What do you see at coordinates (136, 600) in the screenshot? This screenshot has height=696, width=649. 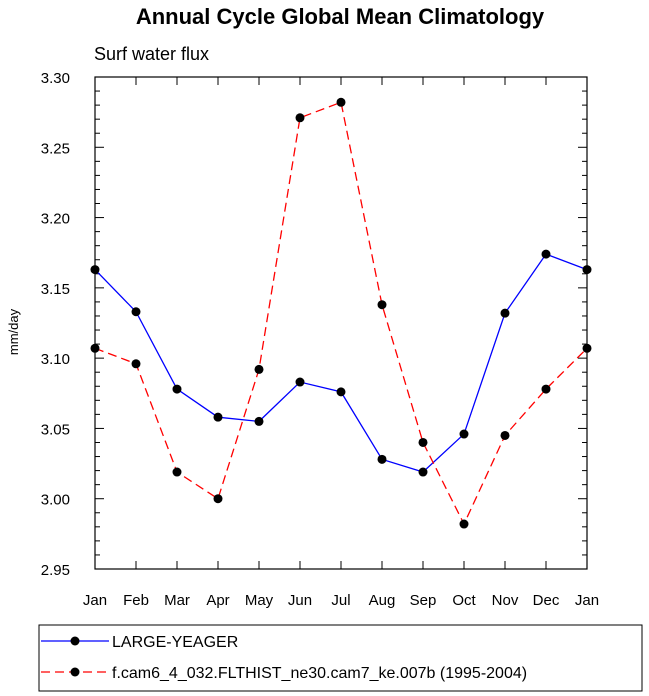 I see `x-tick-label: Feb` at bounding box center [136, 600].